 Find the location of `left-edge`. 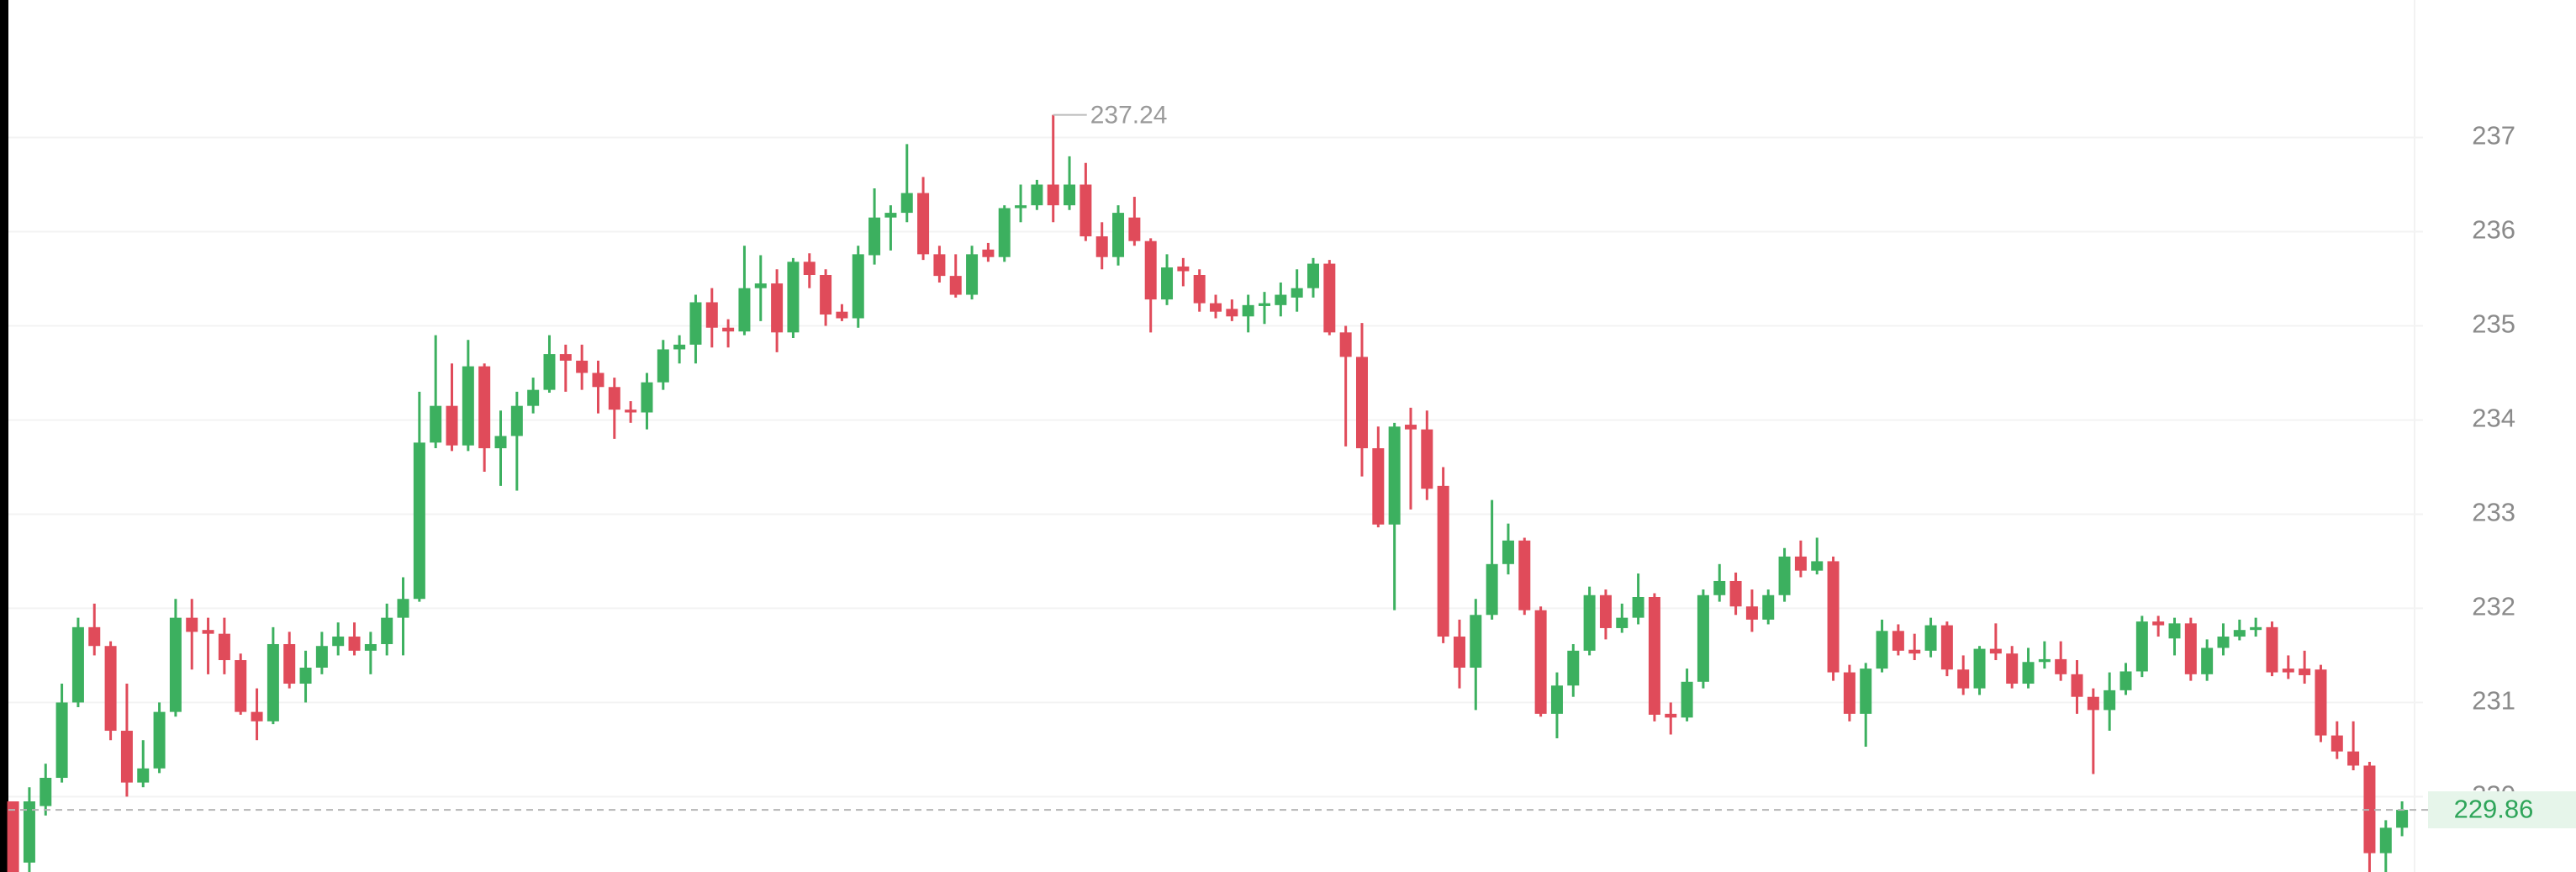

left-edge is located at coordinates (4, 436).